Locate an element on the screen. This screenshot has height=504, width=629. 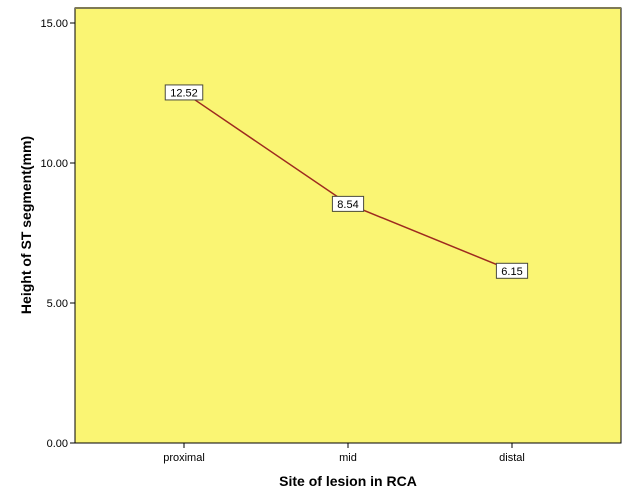
x-axis: proximal mid distal is located at coordinates (344, 453).